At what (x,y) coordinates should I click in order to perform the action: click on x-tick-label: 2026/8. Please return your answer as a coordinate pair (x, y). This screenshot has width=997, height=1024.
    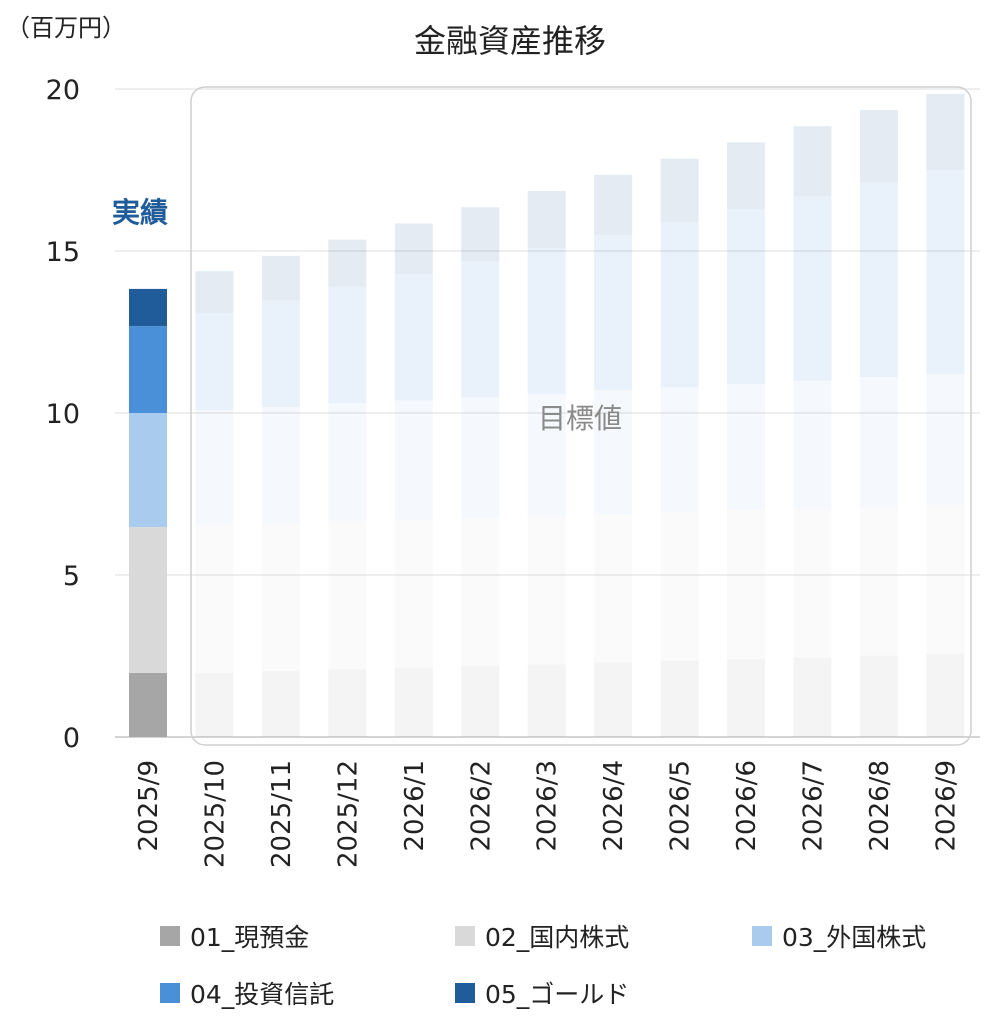
    Looking at the image, I should click on (880, 805).